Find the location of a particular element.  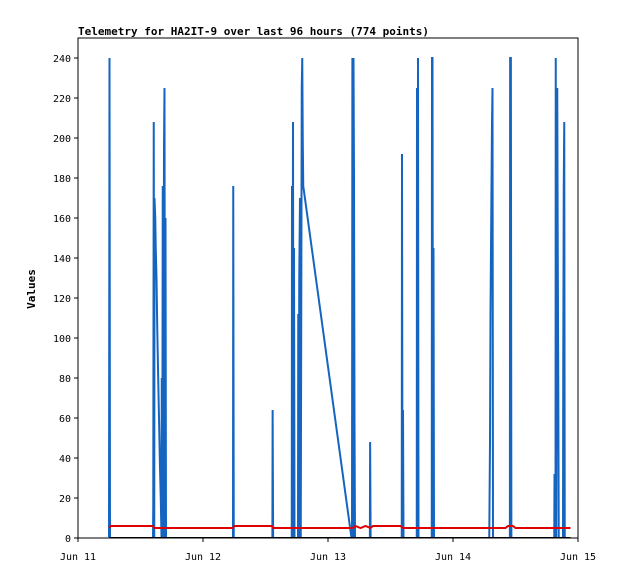

y-tick-label: 0 is located at coordinates (68, 539).